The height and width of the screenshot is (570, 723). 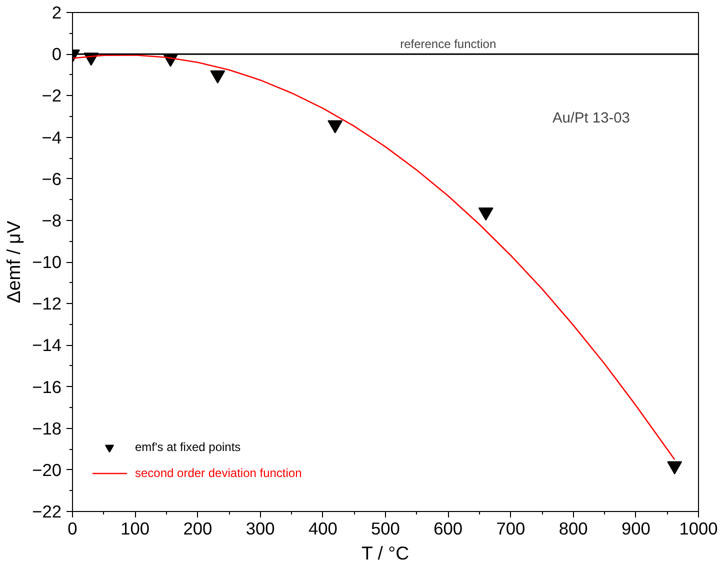 What do you see at coordinates (188, 447) in the screenshot?
I see `legend-label: emf's at fixed points` at bounding box center [188, 447].